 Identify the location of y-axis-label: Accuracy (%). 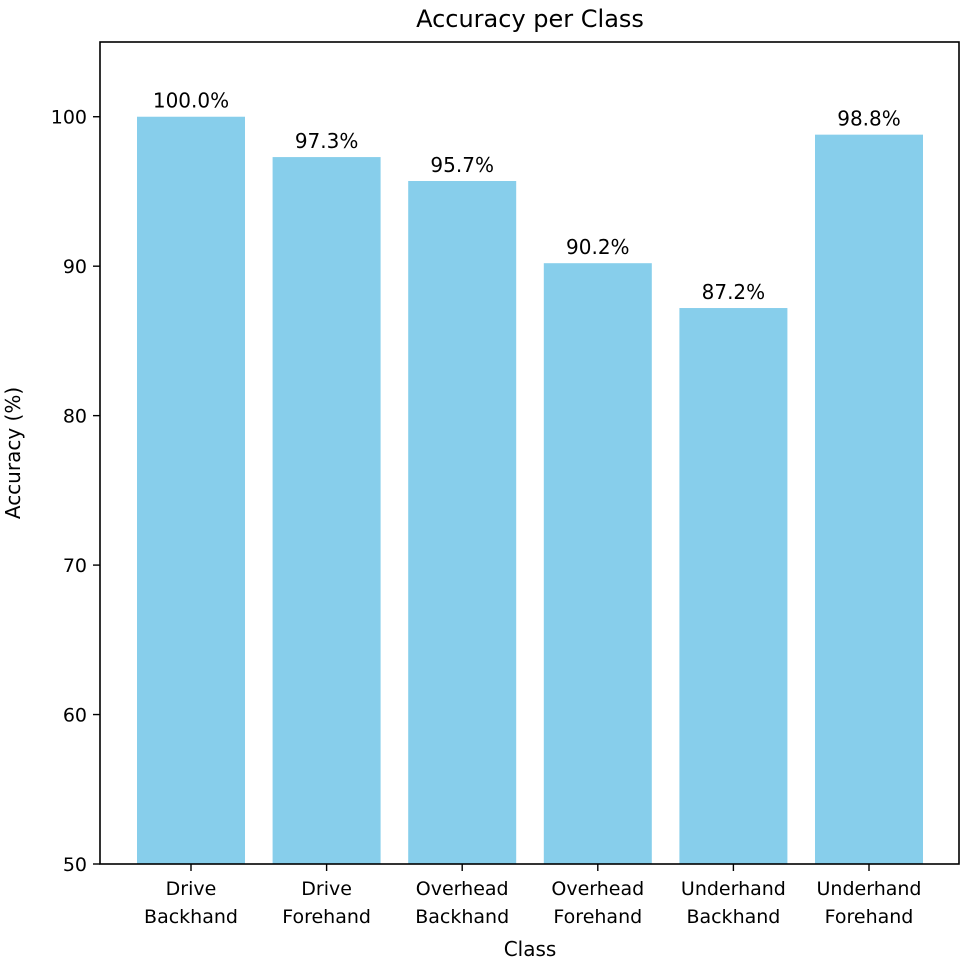
(13, 453).